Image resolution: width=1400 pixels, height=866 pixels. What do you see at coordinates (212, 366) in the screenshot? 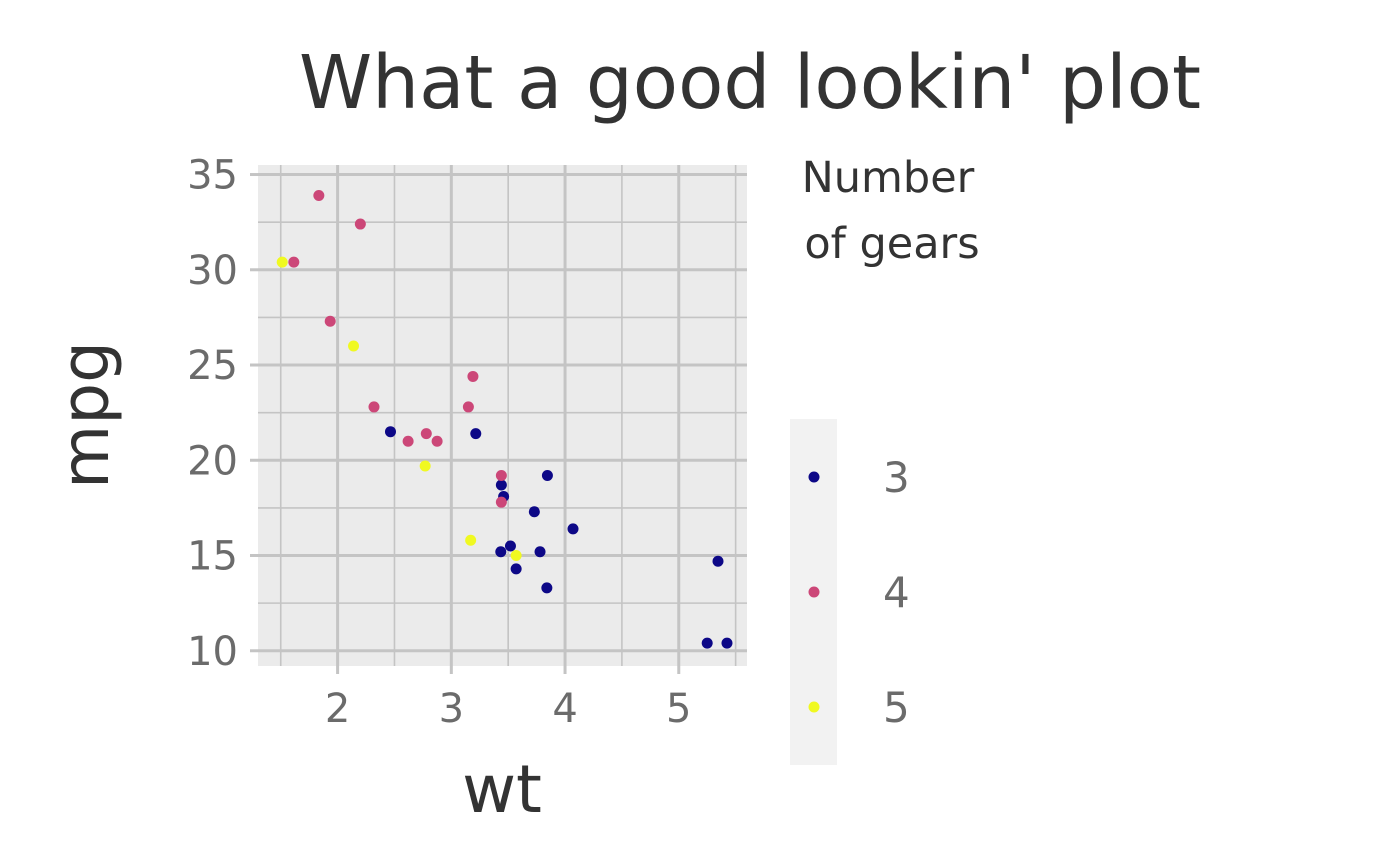
I see `y-tick-label: 25` at bounding box center [212, 366].